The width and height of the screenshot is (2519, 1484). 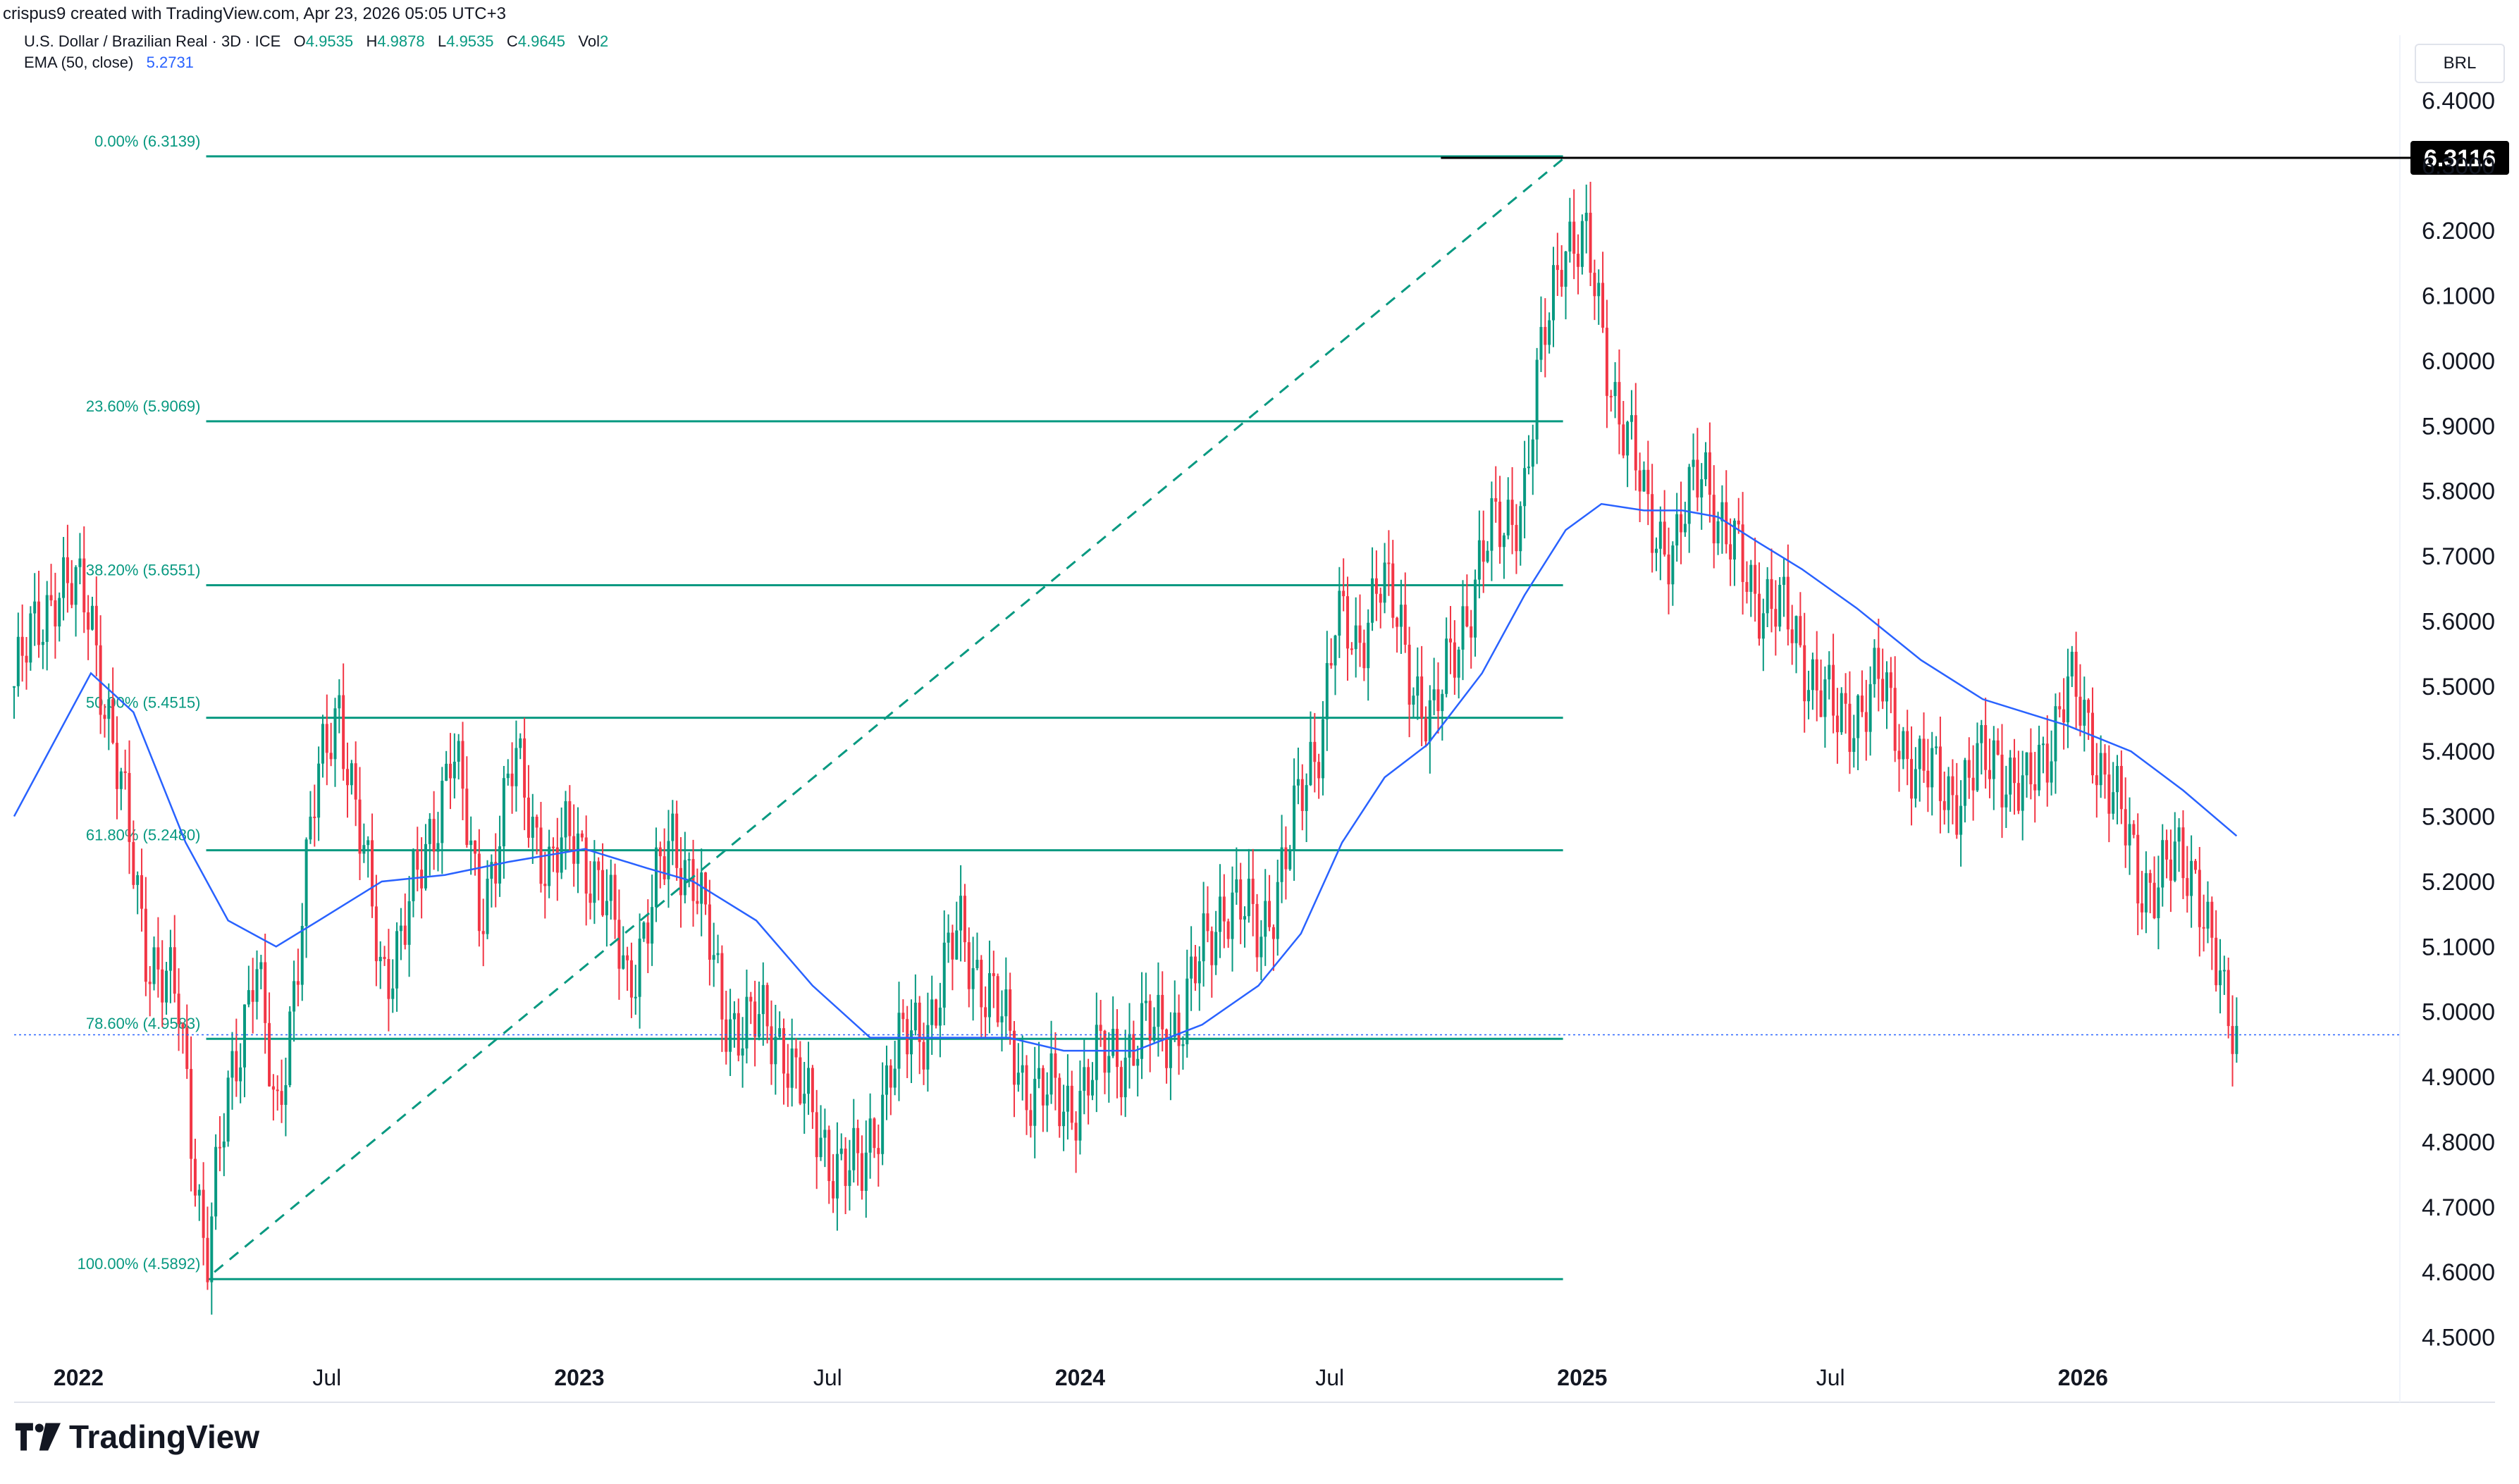 What do you see at coordinates (164, 1436) in the screenshot?
I see `tradingview-wordmark: TradingView` at bounding box center [164, 1436].